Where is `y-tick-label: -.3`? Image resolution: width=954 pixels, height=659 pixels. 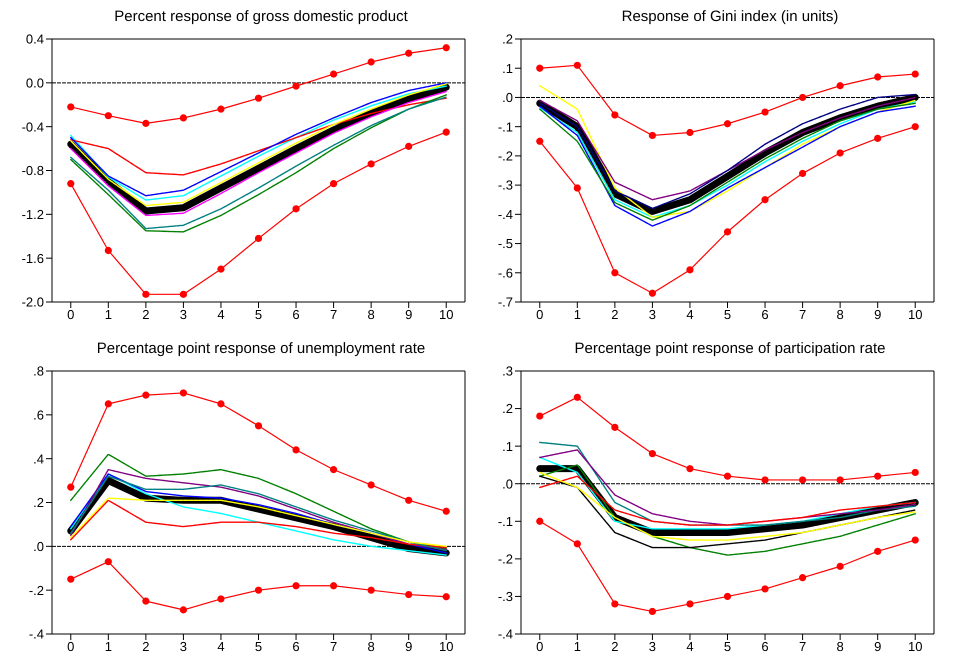
y-tick-label: -.3 is located at coordinates (505, 185).